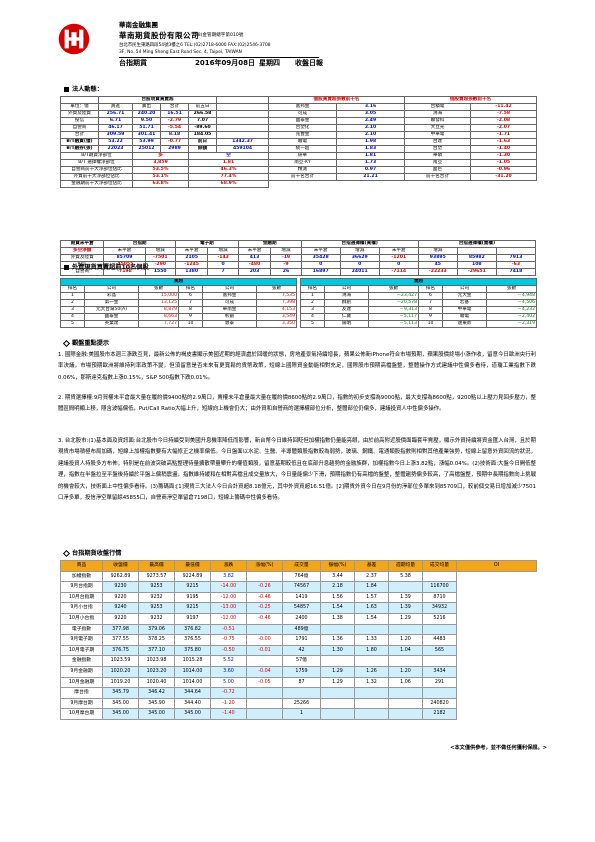 The height and width of the screenshot is (842, 595). What do you see at coordinates (337, 671) in the screenshot?
I see `table-cell: 1.29` at bounding box center [337, 671].